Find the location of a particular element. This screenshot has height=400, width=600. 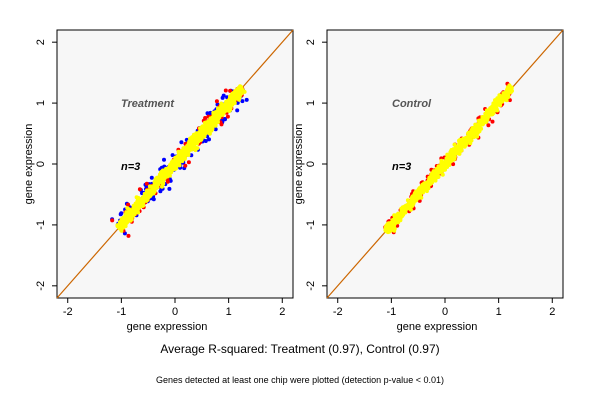

y-tick-label: 2 is located at coordinates (41, 42).